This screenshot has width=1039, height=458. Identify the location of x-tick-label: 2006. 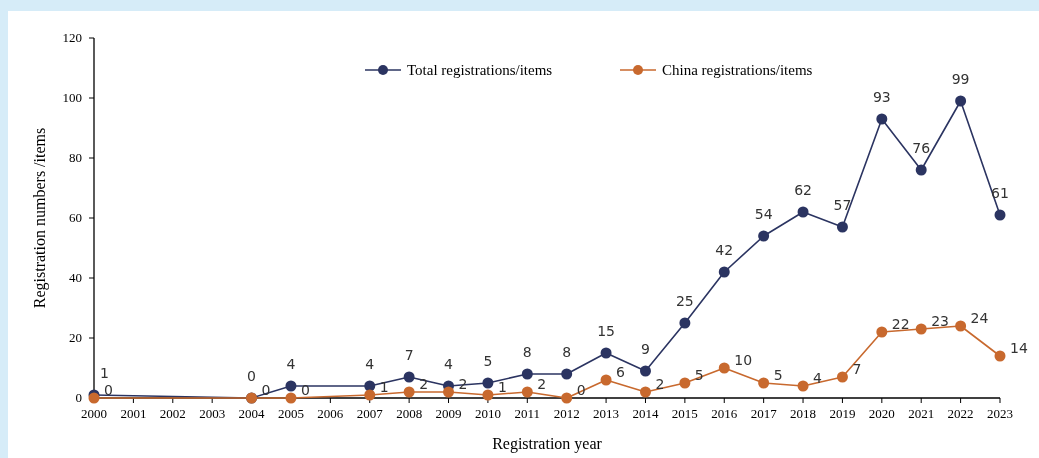
(330, 413).